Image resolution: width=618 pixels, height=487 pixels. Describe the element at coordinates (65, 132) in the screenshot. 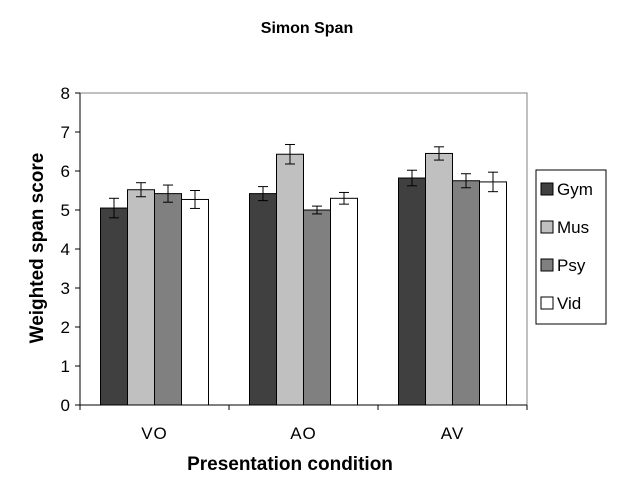

I see `y-tick-label: 7` at that location.